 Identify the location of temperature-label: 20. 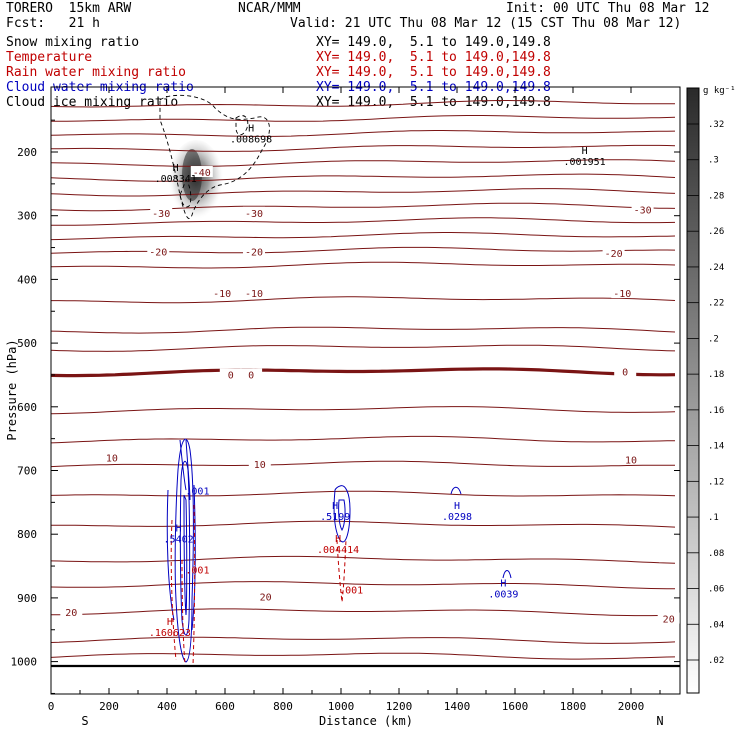
(669, 620).